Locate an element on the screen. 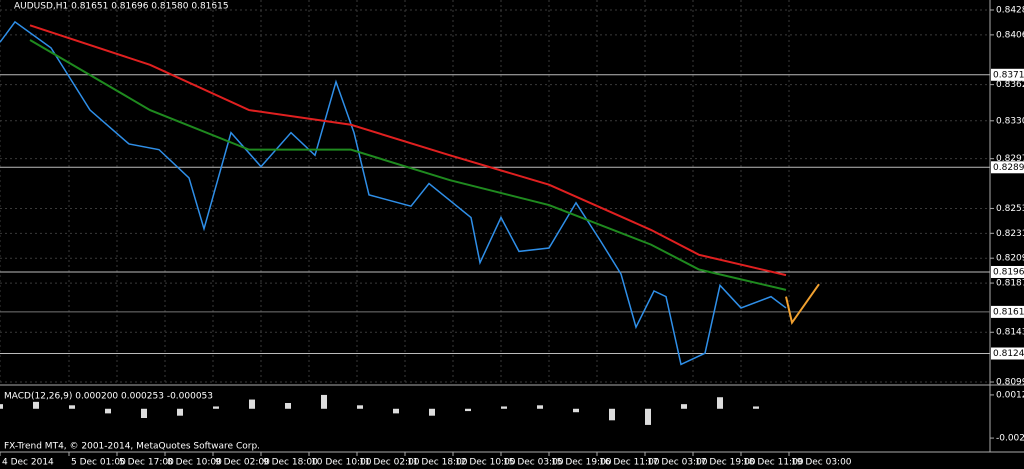 Image resolution: width=1024 pixels, height=469 pixels. x-tick-label: 10 Dec 10:00 is located at coordinates (341, 463).